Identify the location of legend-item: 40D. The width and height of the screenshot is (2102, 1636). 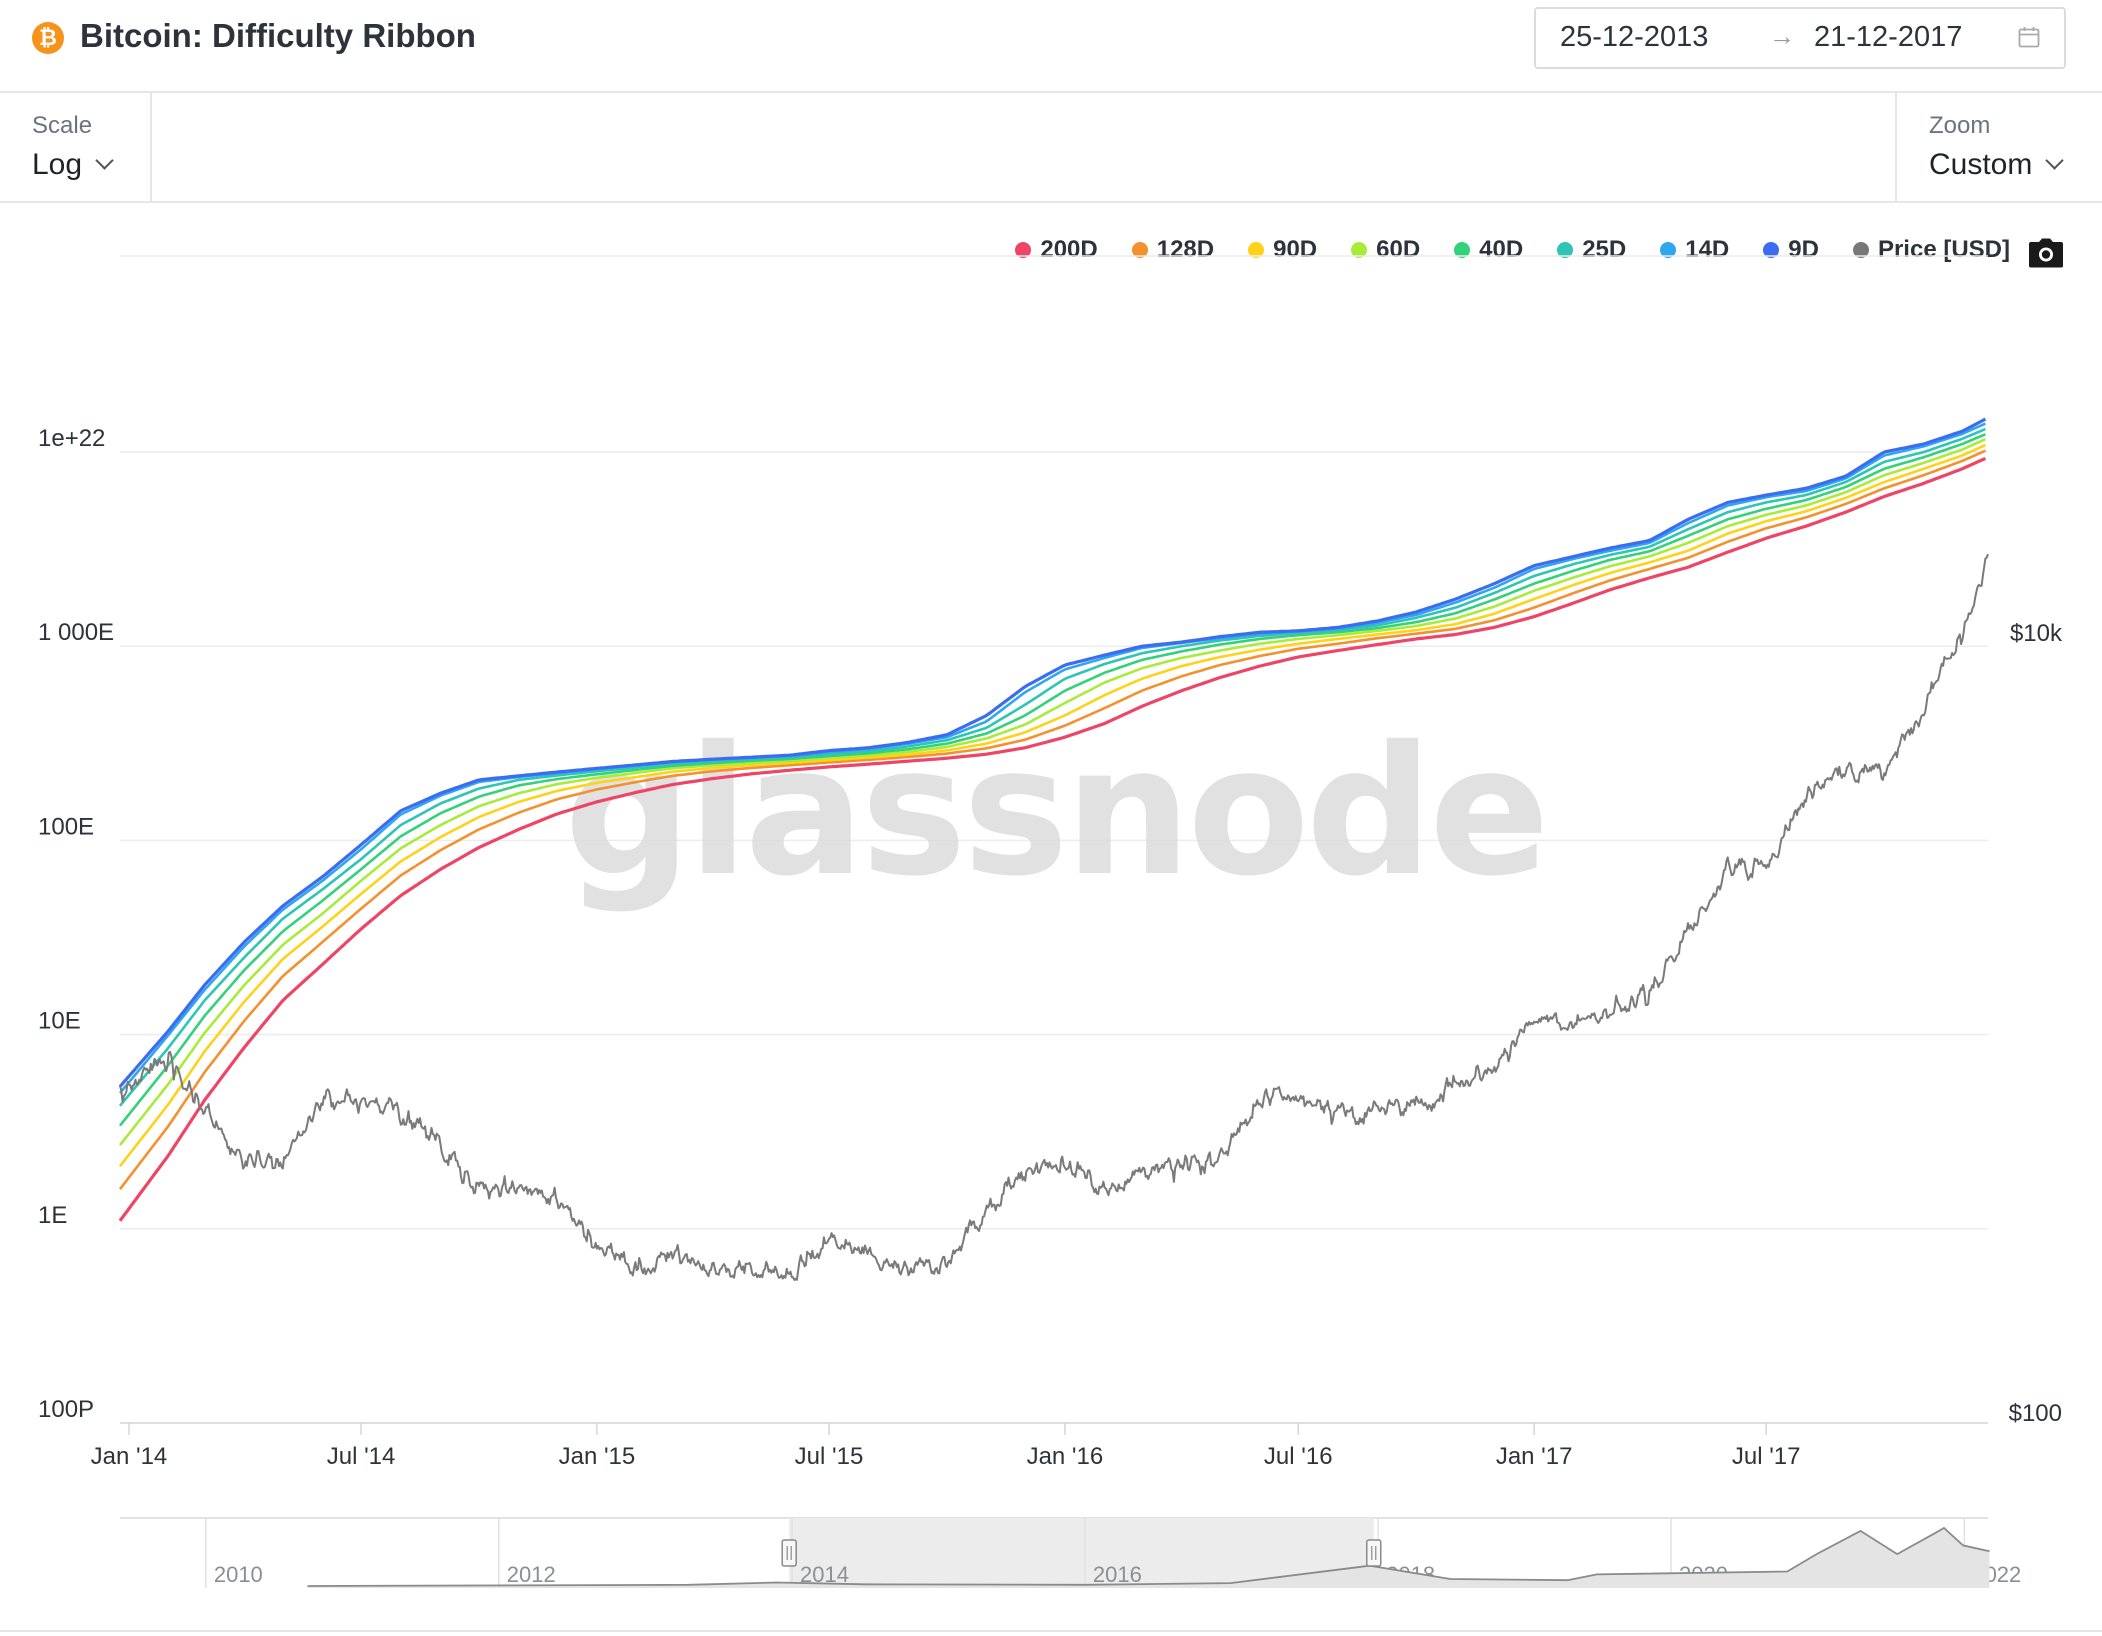
(1488, 250).